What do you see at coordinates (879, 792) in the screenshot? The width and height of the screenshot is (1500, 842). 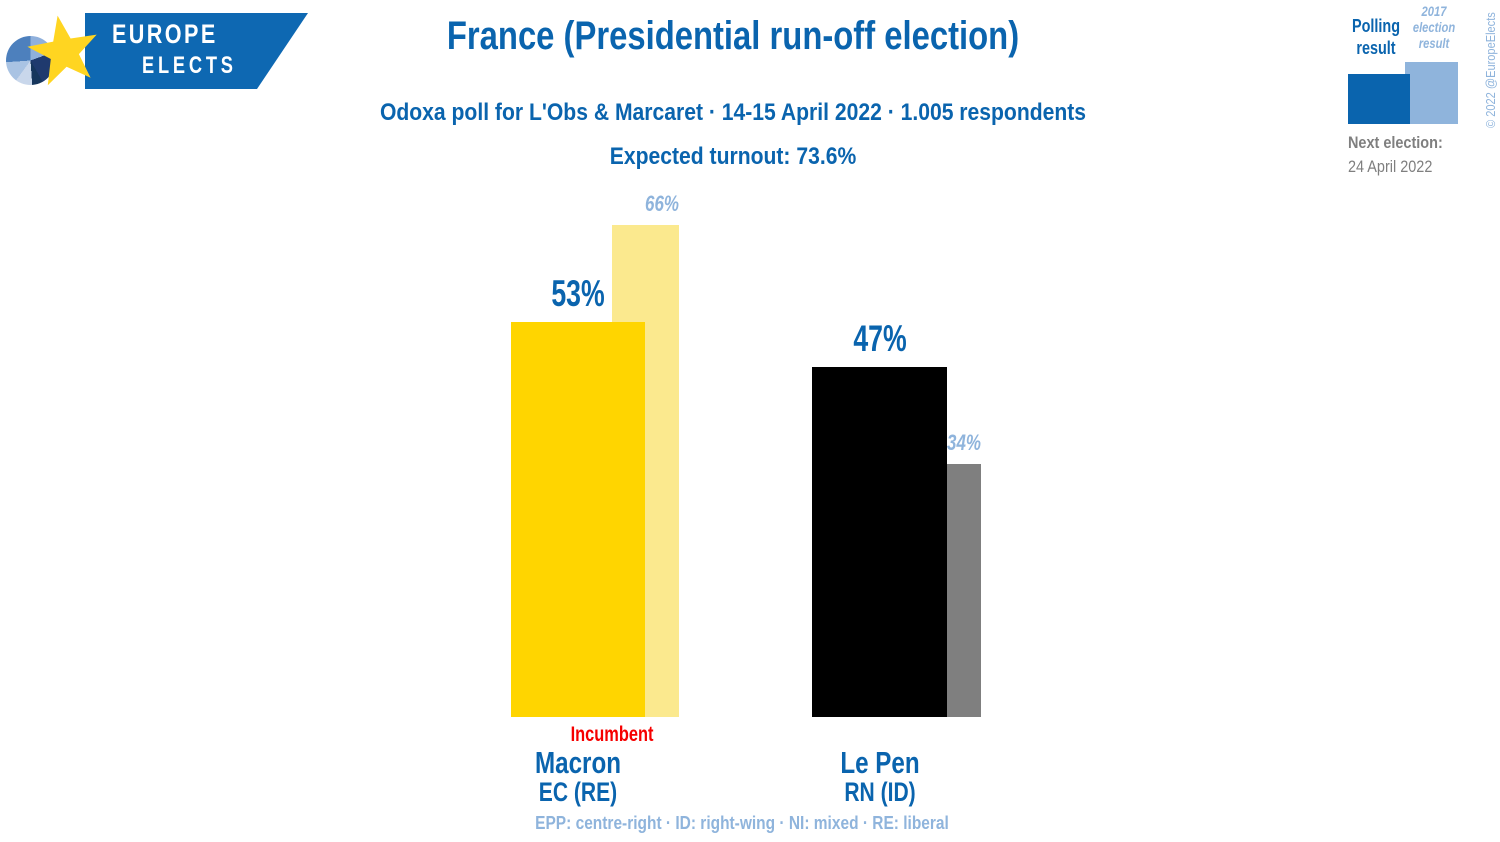 I see `candidate-party: RN (ID)` at bounding box center [879, 792].